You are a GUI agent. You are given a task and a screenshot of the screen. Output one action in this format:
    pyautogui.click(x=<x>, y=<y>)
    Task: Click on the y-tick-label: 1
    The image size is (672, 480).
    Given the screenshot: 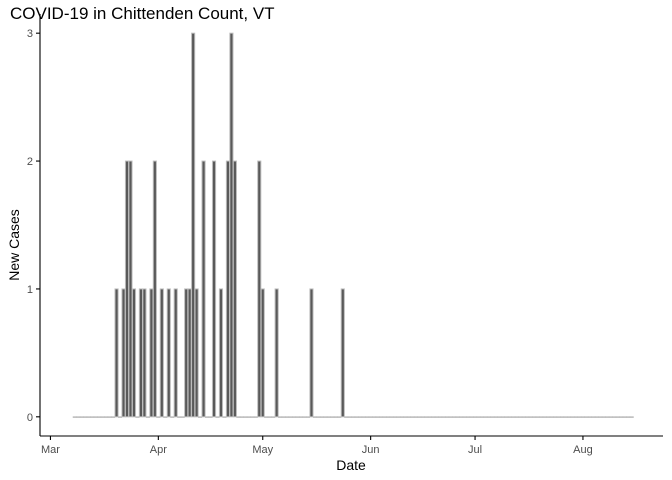 What is the action you would take?
    pyautogui.click(x=30, y=290)
    